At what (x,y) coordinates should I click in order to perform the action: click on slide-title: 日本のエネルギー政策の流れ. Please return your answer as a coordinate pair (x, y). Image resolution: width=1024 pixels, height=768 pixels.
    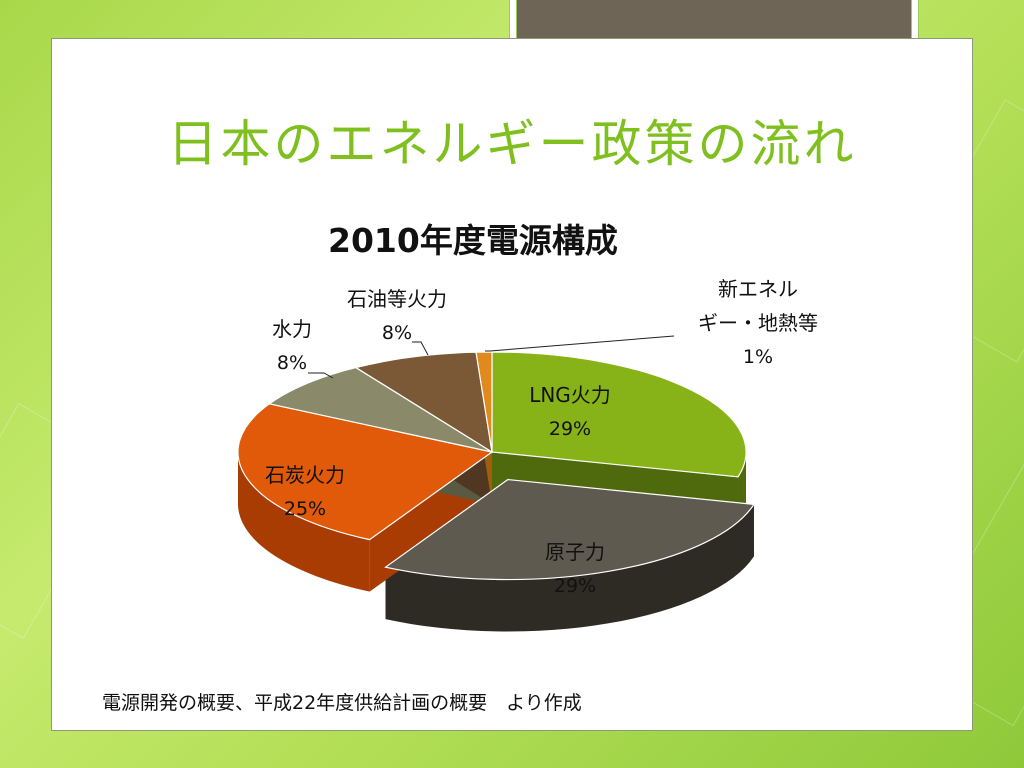
    Looking at the image, I should click on (512, 144).